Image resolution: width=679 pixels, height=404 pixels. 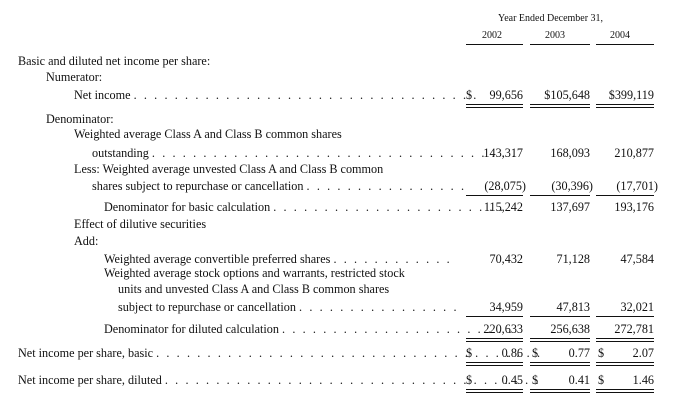 I want to click on eps-diluted-2004: 1.46, so click(x=643, y=380).